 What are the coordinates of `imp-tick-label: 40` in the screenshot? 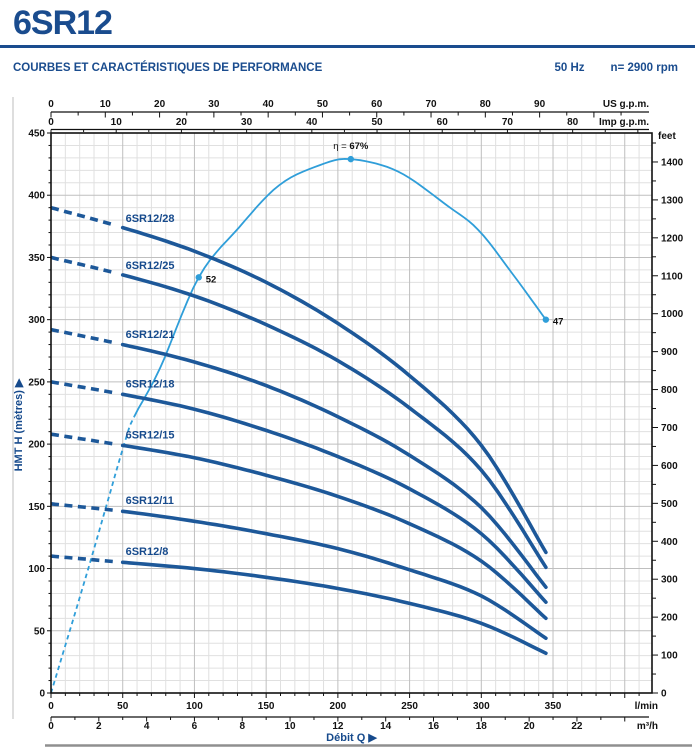 It's located at (312, 122).